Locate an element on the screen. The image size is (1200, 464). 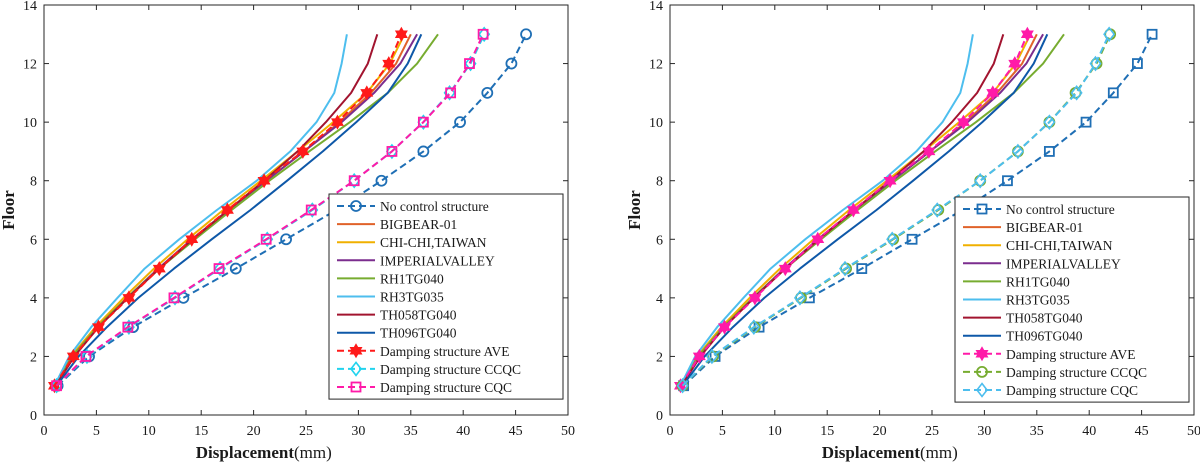
legend-label: BIGBEAR-01 is located at coordinates (1044, 227).